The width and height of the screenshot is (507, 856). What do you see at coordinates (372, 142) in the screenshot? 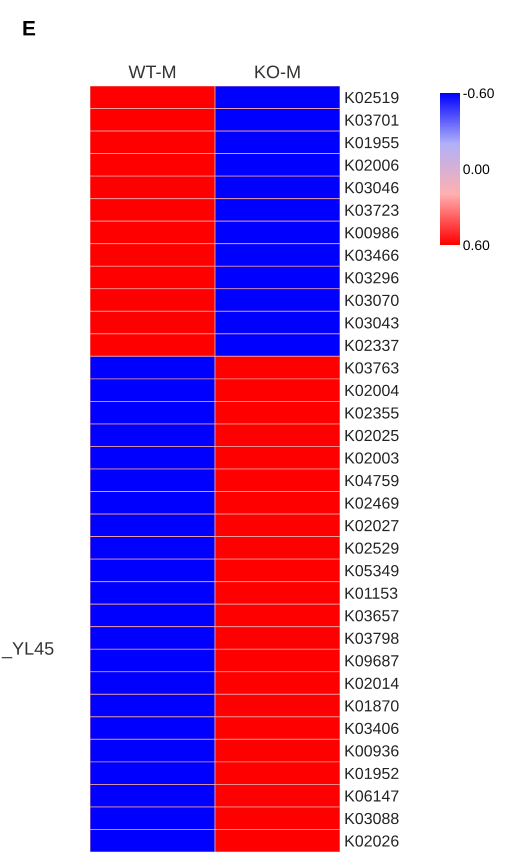
I see `y-tick-label: K01955` at bounding box center [372, 142].